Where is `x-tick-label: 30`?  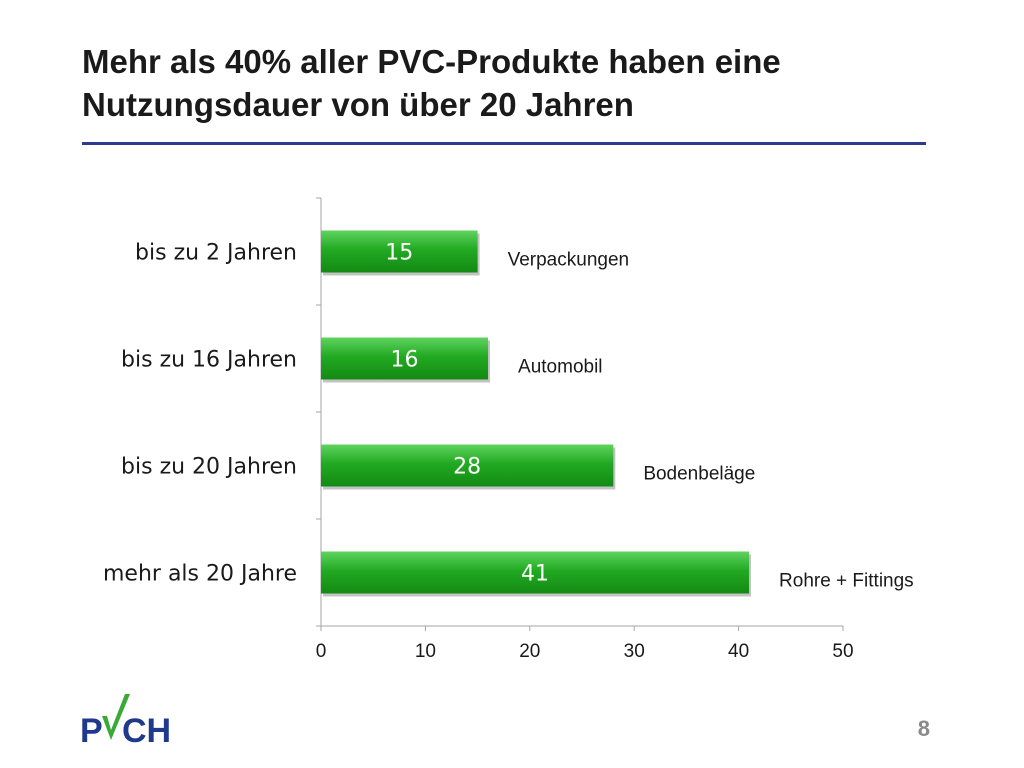
x-tick-label: 30 is located at coordinates (634, 651).